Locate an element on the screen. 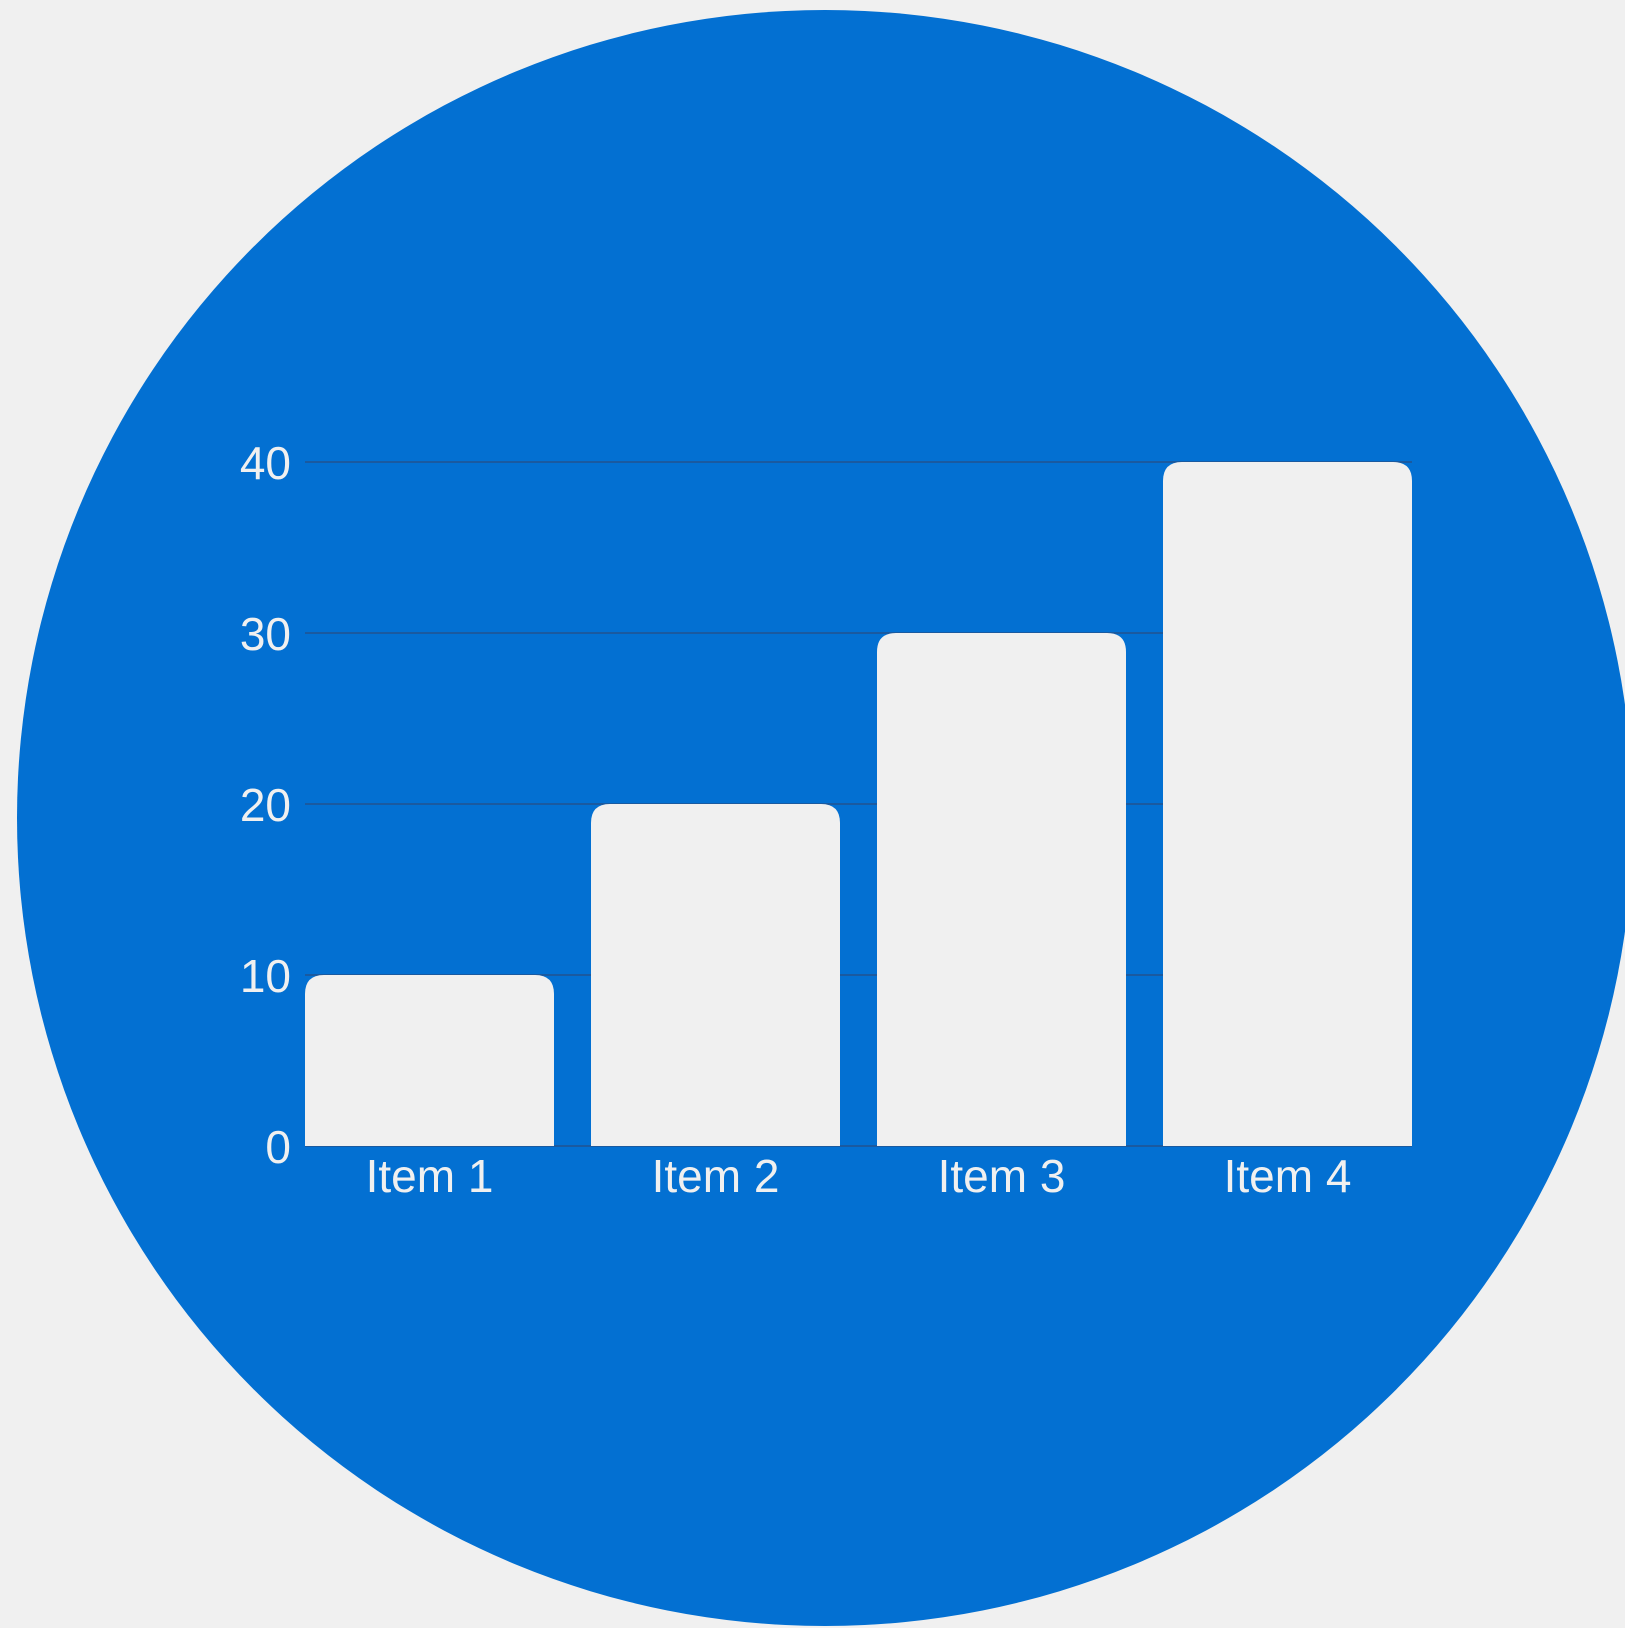  x-category-label: Item 1 is located at coordinates (430, 1176).